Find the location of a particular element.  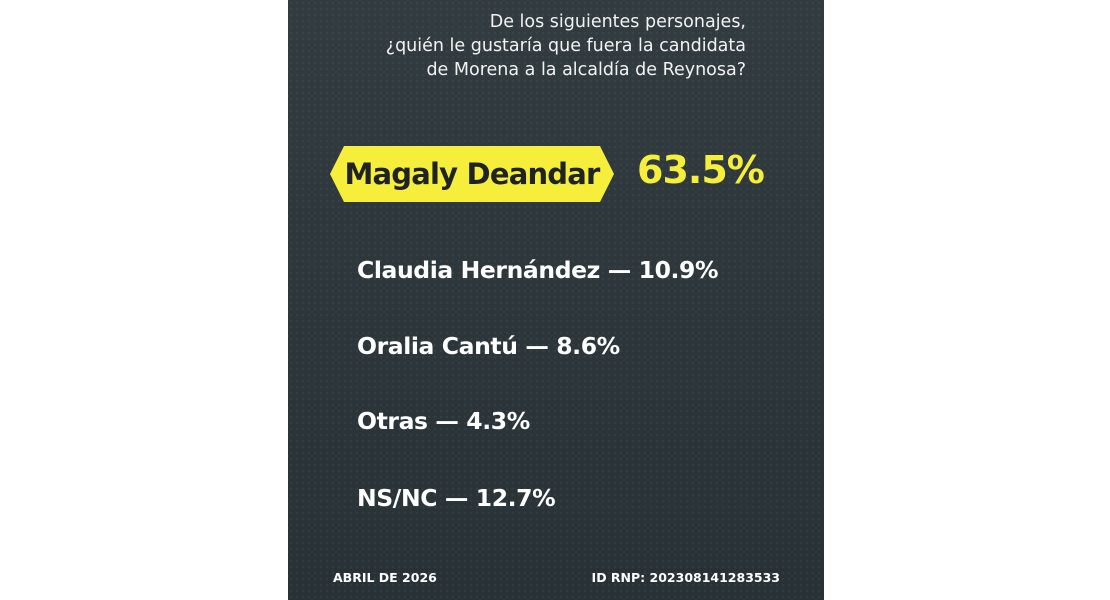

winner-name-tag: Magaly Deandar is located at coordinates (472, 174).